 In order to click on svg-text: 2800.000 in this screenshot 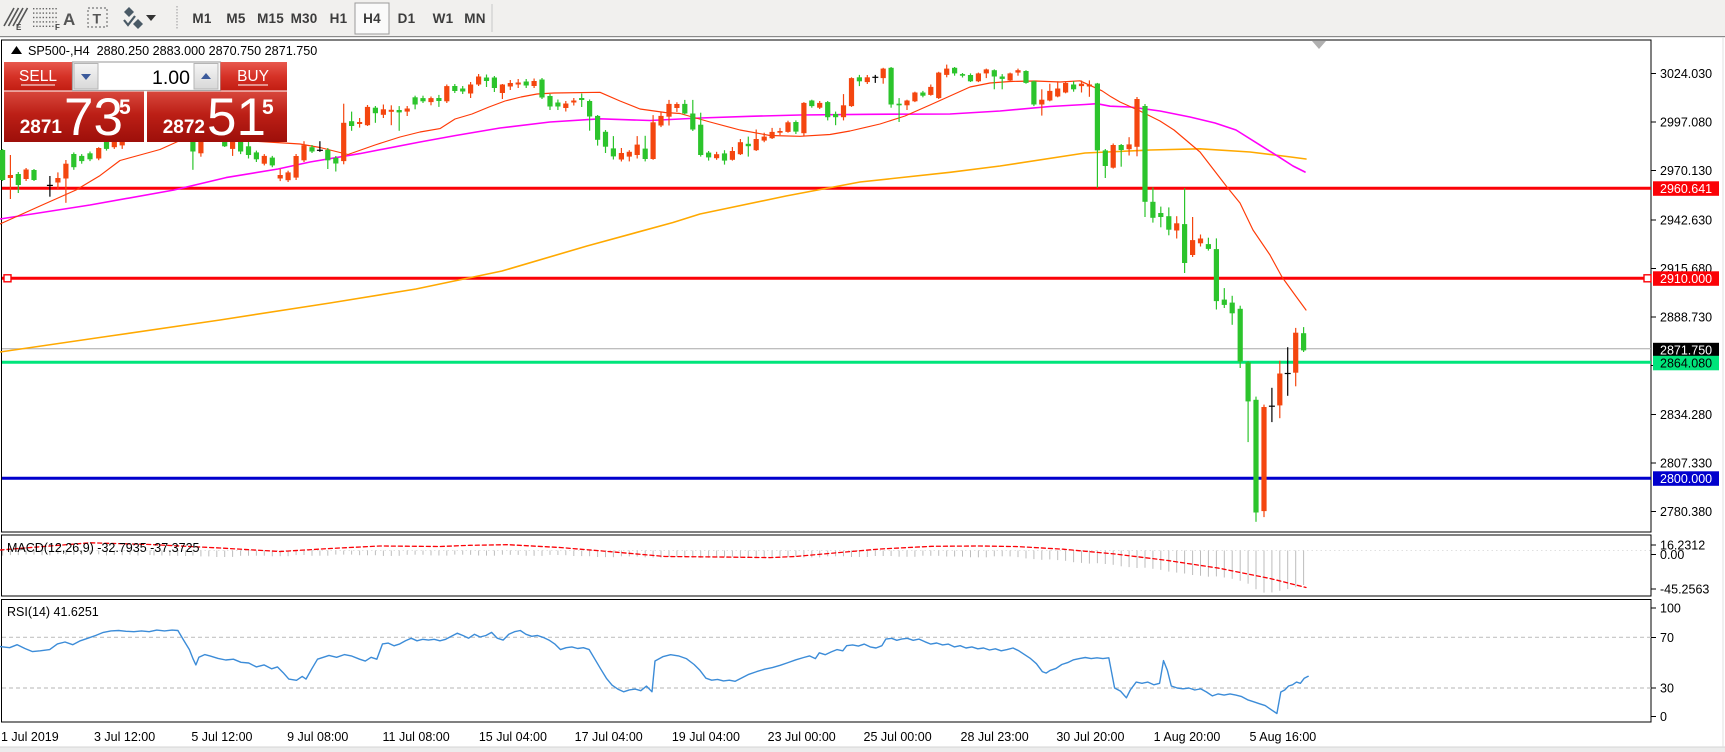, I will do `click(1686, 479)`.